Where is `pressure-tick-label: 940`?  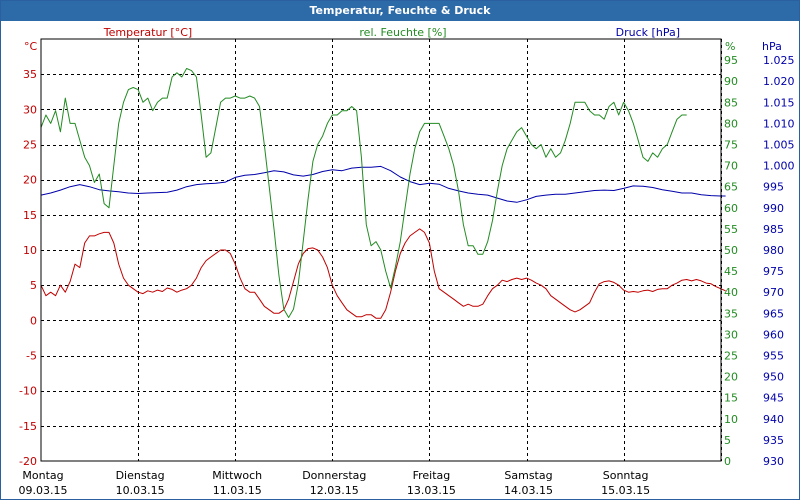
pressure-tick-label: 940 is located at coordinates (773, 419).